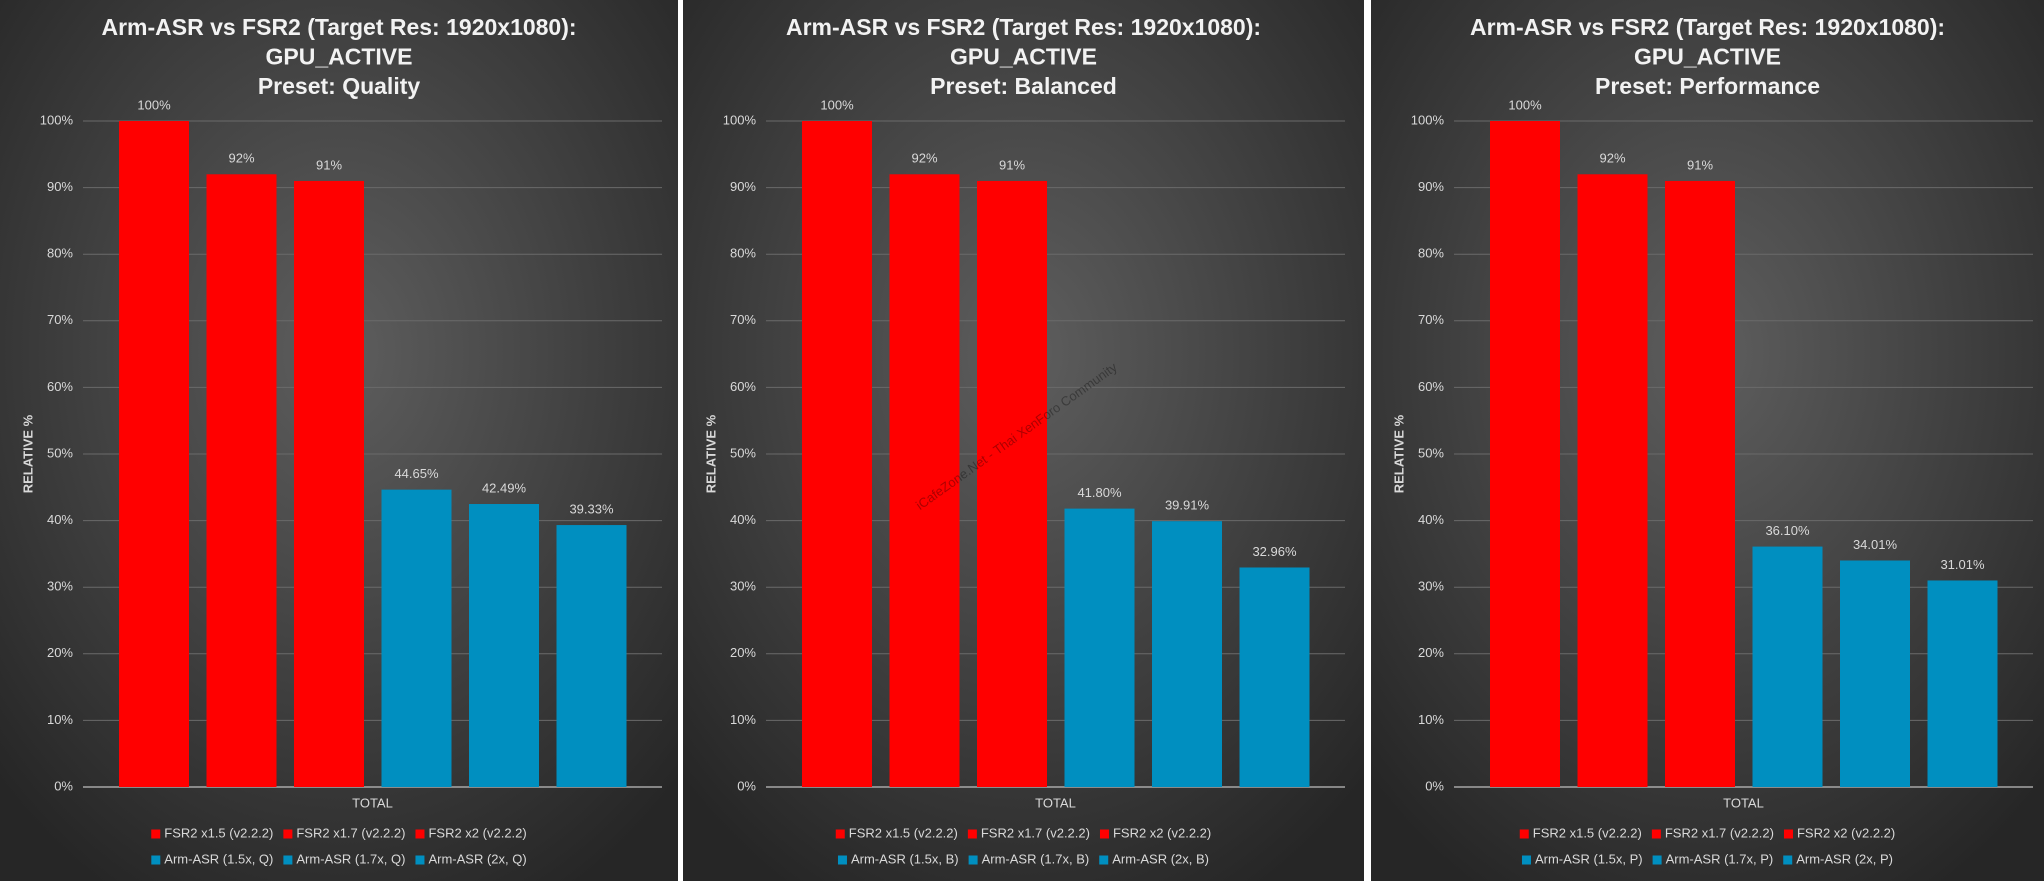 The width and height of the screenshot is (2044, 881). I want to click on data-label: 91%, so click(329, 164).